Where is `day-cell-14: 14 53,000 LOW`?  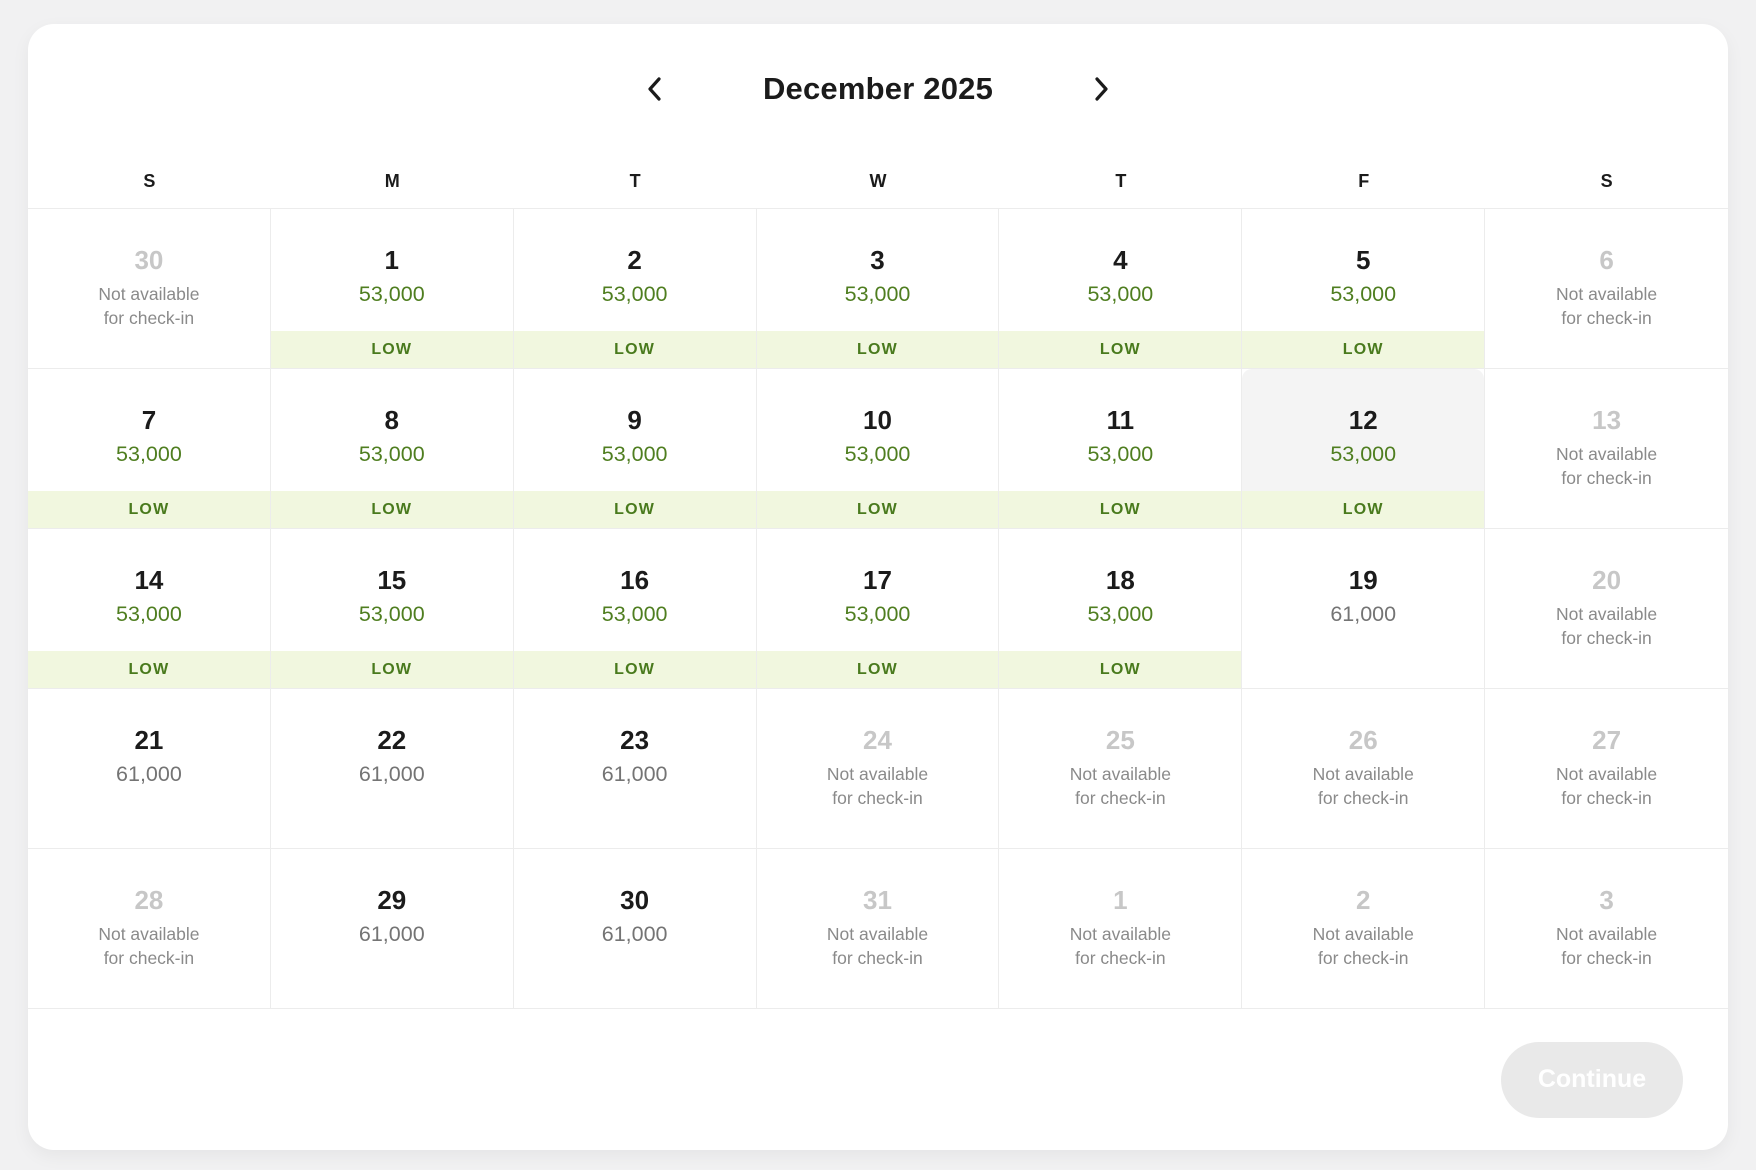
day-cell-14: 14 53,000 LOW is located at coordinates (149, 608).